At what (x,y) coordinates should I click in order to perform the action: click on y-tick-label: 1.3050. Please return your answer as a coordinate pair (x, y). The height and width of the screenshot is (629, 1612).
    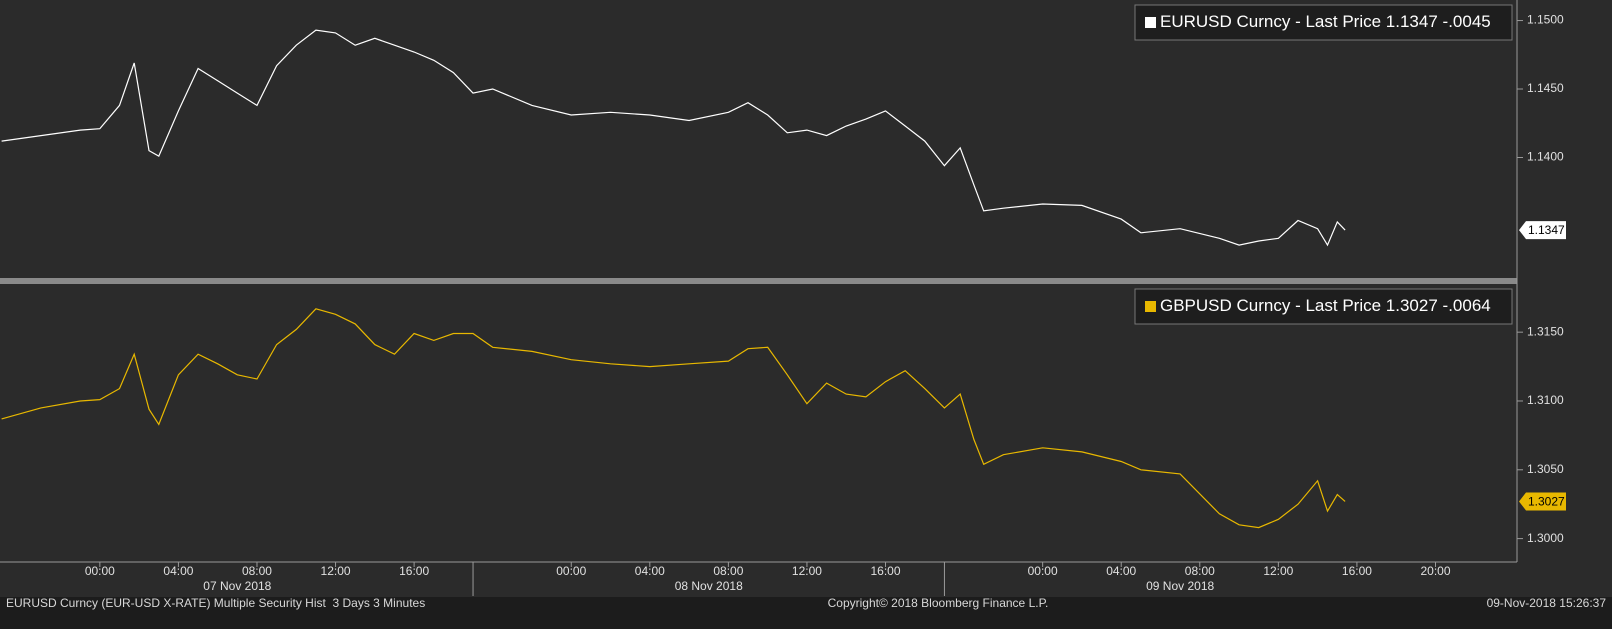
    Looking at the image, I should click on (1545, 469).